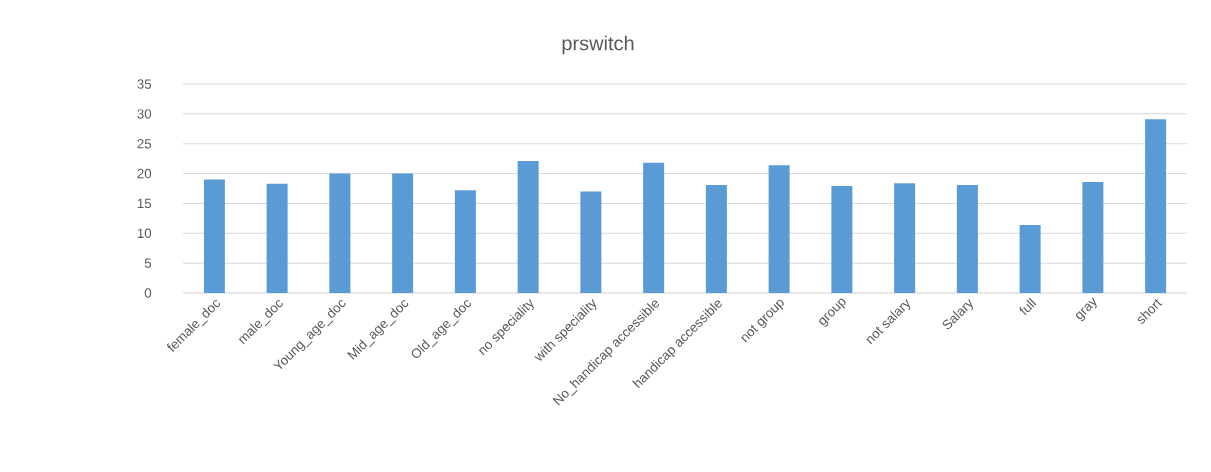 Image resolution: width=1211 pixels, height=472 pixels. I want to click on y-tick-label: 20, so click(144, 173).